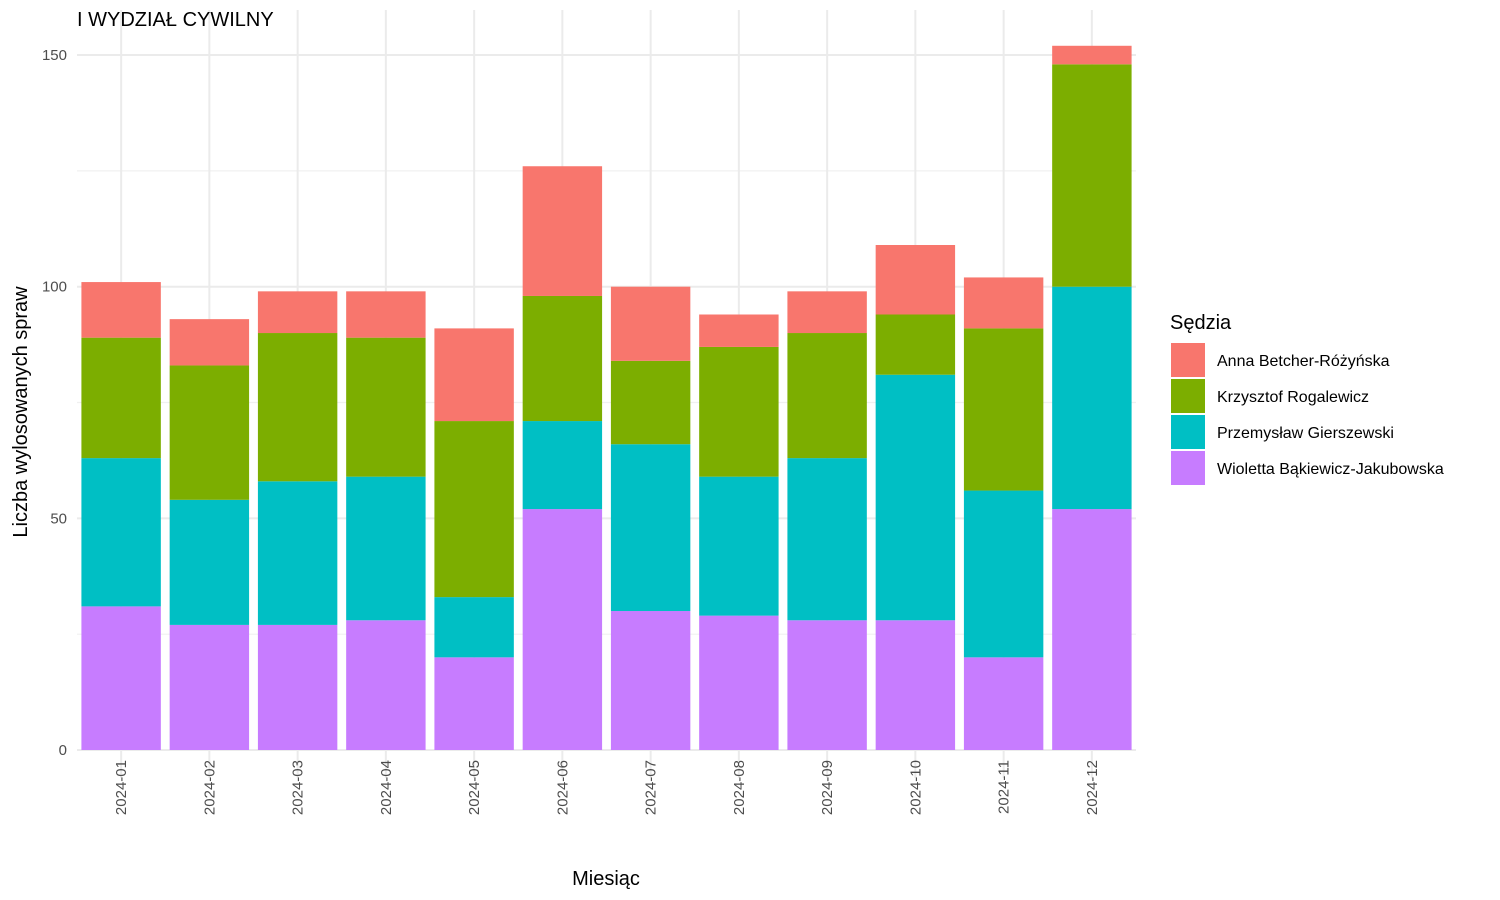  I want to click on x-tick-label: 2024-07, so click(651, 787).